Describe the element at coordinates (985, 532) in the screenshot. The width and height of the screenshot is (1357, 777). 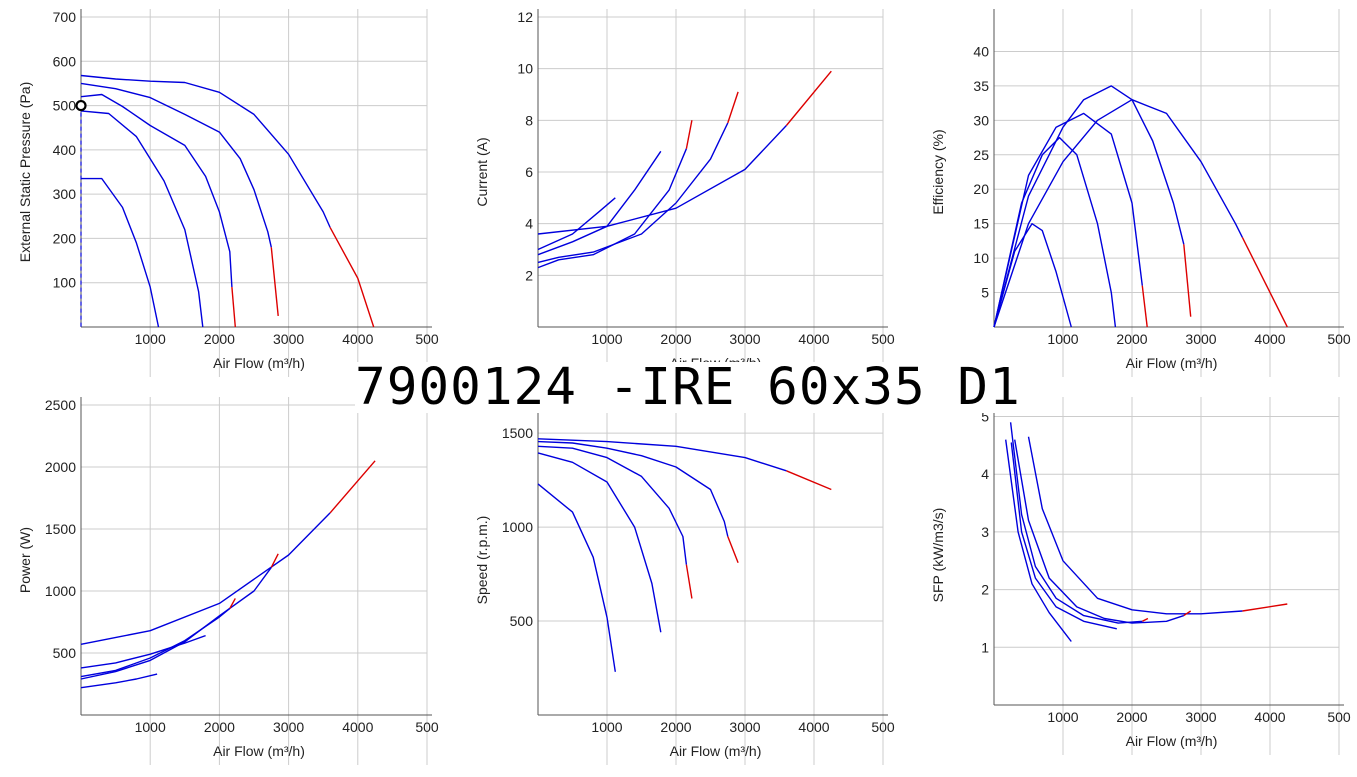
I see `y-tick-label: 3` at that location.